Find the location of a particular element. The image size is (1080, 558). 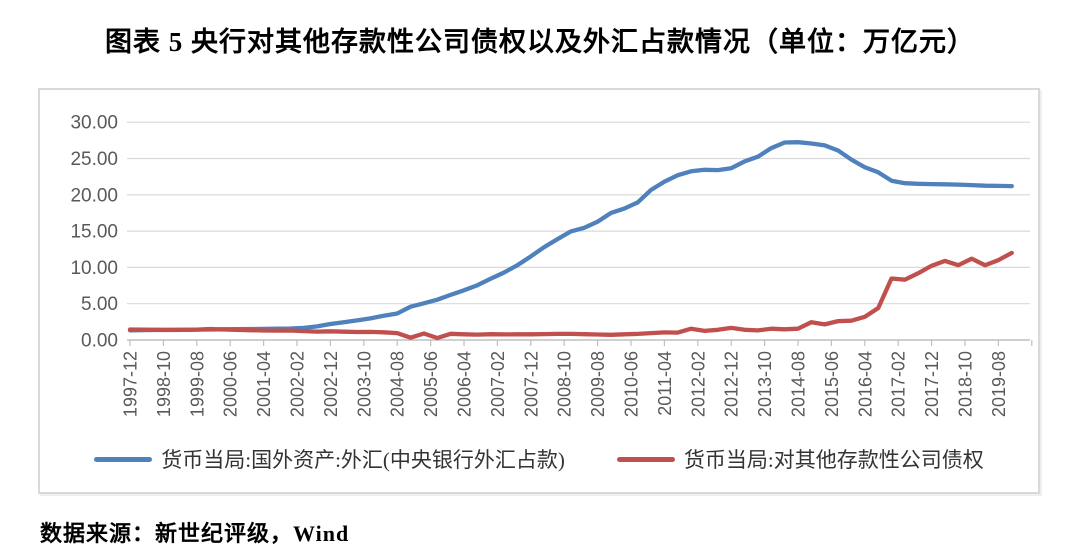

x-tick-label: 1998-10 is located at coordinates (164, 384).